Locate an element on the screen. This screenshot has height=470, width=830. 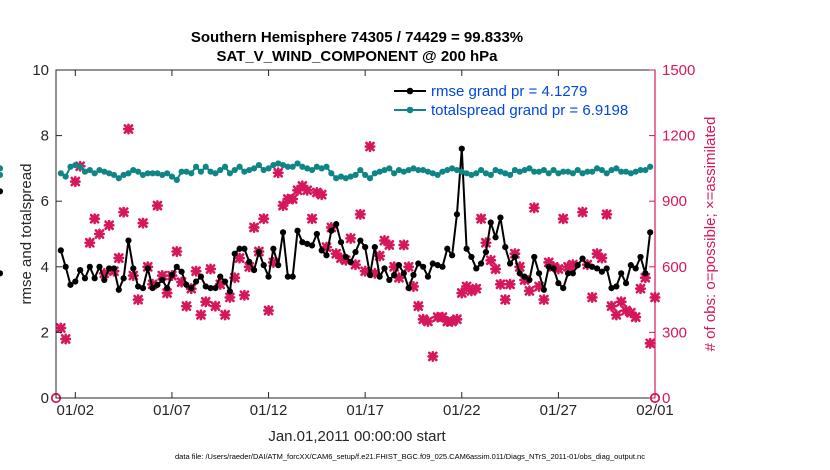
y-left-tick-label: 4 is located at coordinates (45, 267).